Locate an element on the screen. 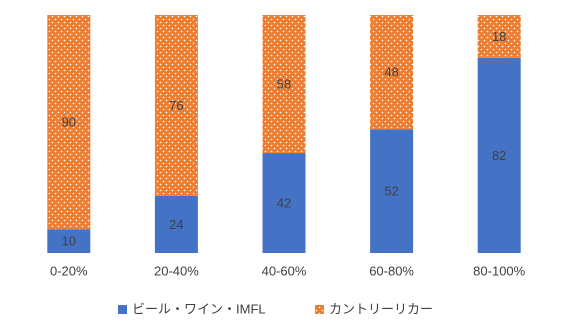 The height and width of the screenshot is (331, 568). data-label: 18 is located at coordinates (499, 36).